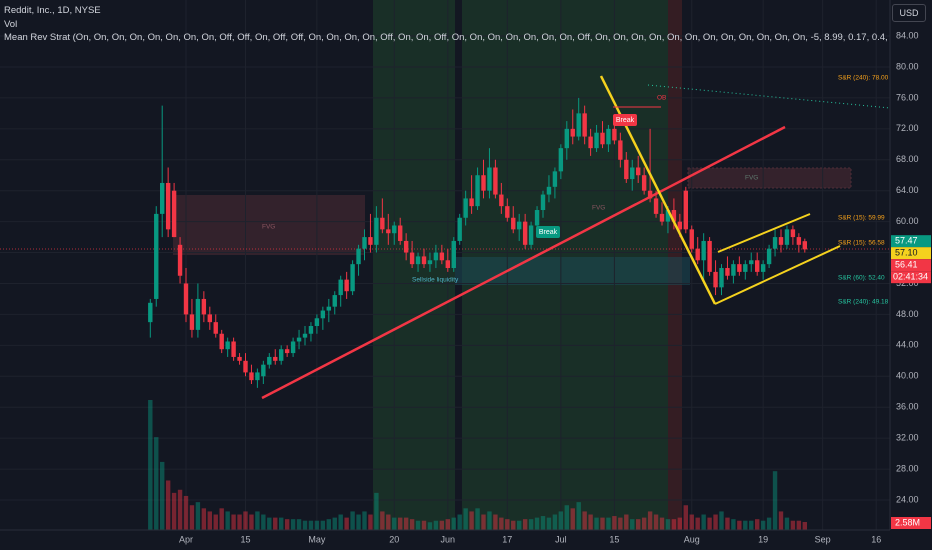 Image resolution: width=932 pixels, height=550 pixels. Describe the element at coordinates (907, 66) in the screenshot. I see `y-tick-label: 80.00` at that location.